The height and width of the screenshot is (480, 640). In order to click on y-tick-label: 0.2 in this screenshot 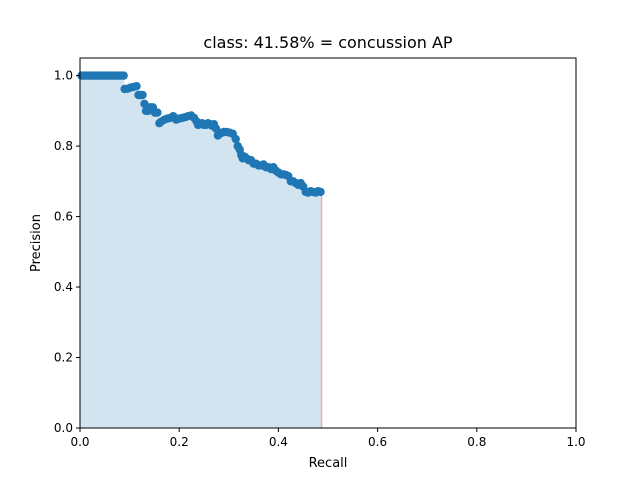, I will do `click(63, 358)`.